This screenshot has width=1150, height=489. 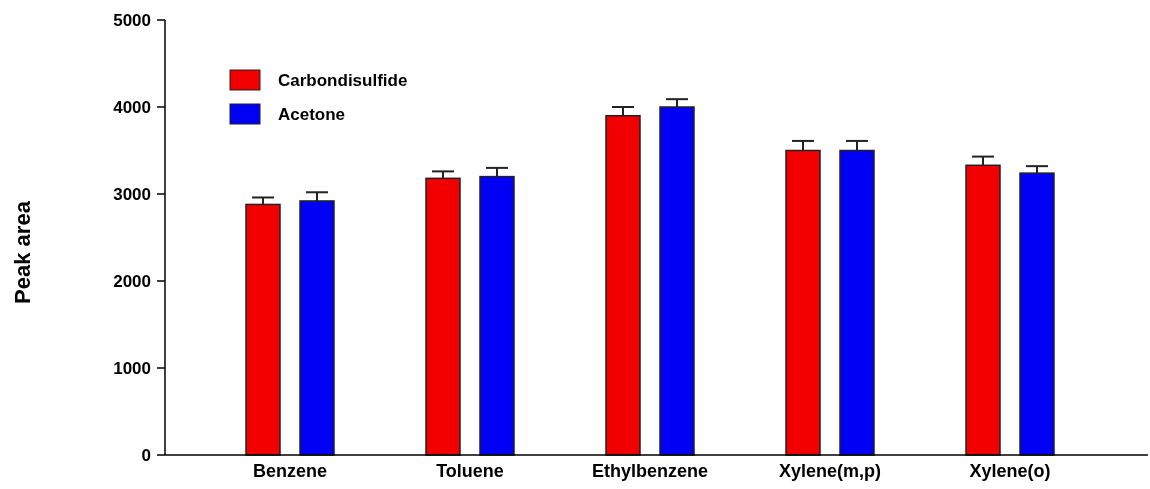 I want to click on y-tick-label: 0, so click(x=146, y=455).